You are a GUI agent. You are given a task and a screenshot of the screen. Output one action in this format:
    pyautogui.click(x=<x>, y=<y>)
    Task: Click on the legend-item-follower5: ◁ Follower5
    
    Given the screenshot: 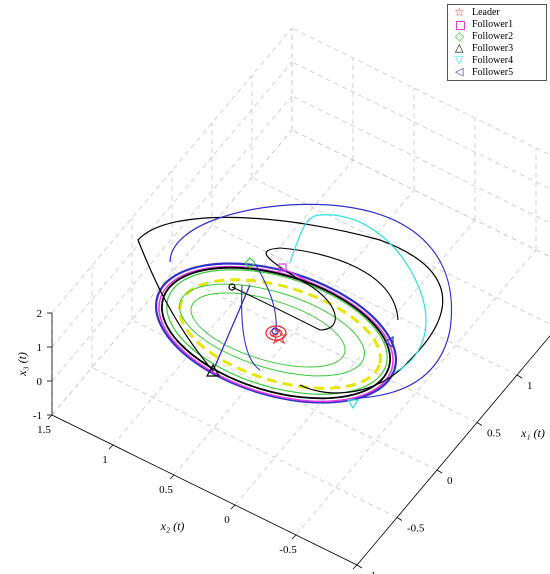 What is the action you would take?
    pyautogui.click(x=497, y=72)
    